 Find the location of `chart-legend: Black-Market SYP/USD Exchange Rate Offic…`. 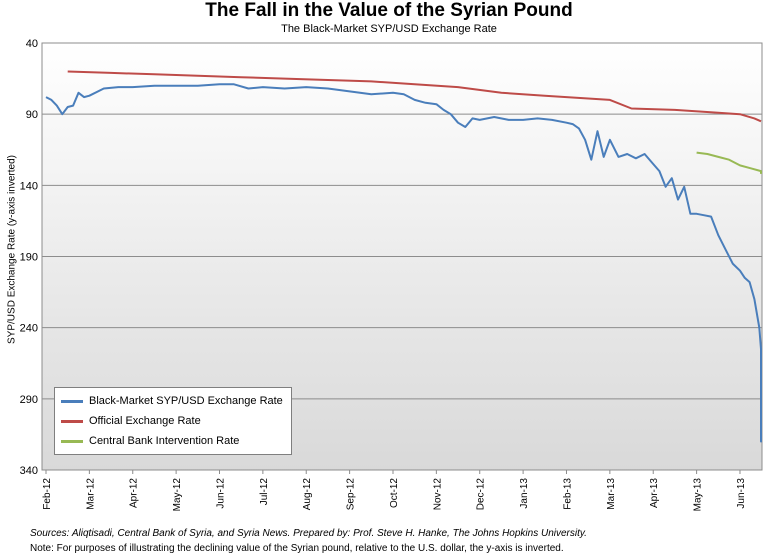

chart-legend: Black-Market SYP/USD Exchange Rate Offic… is located at coordinates (173, 421).